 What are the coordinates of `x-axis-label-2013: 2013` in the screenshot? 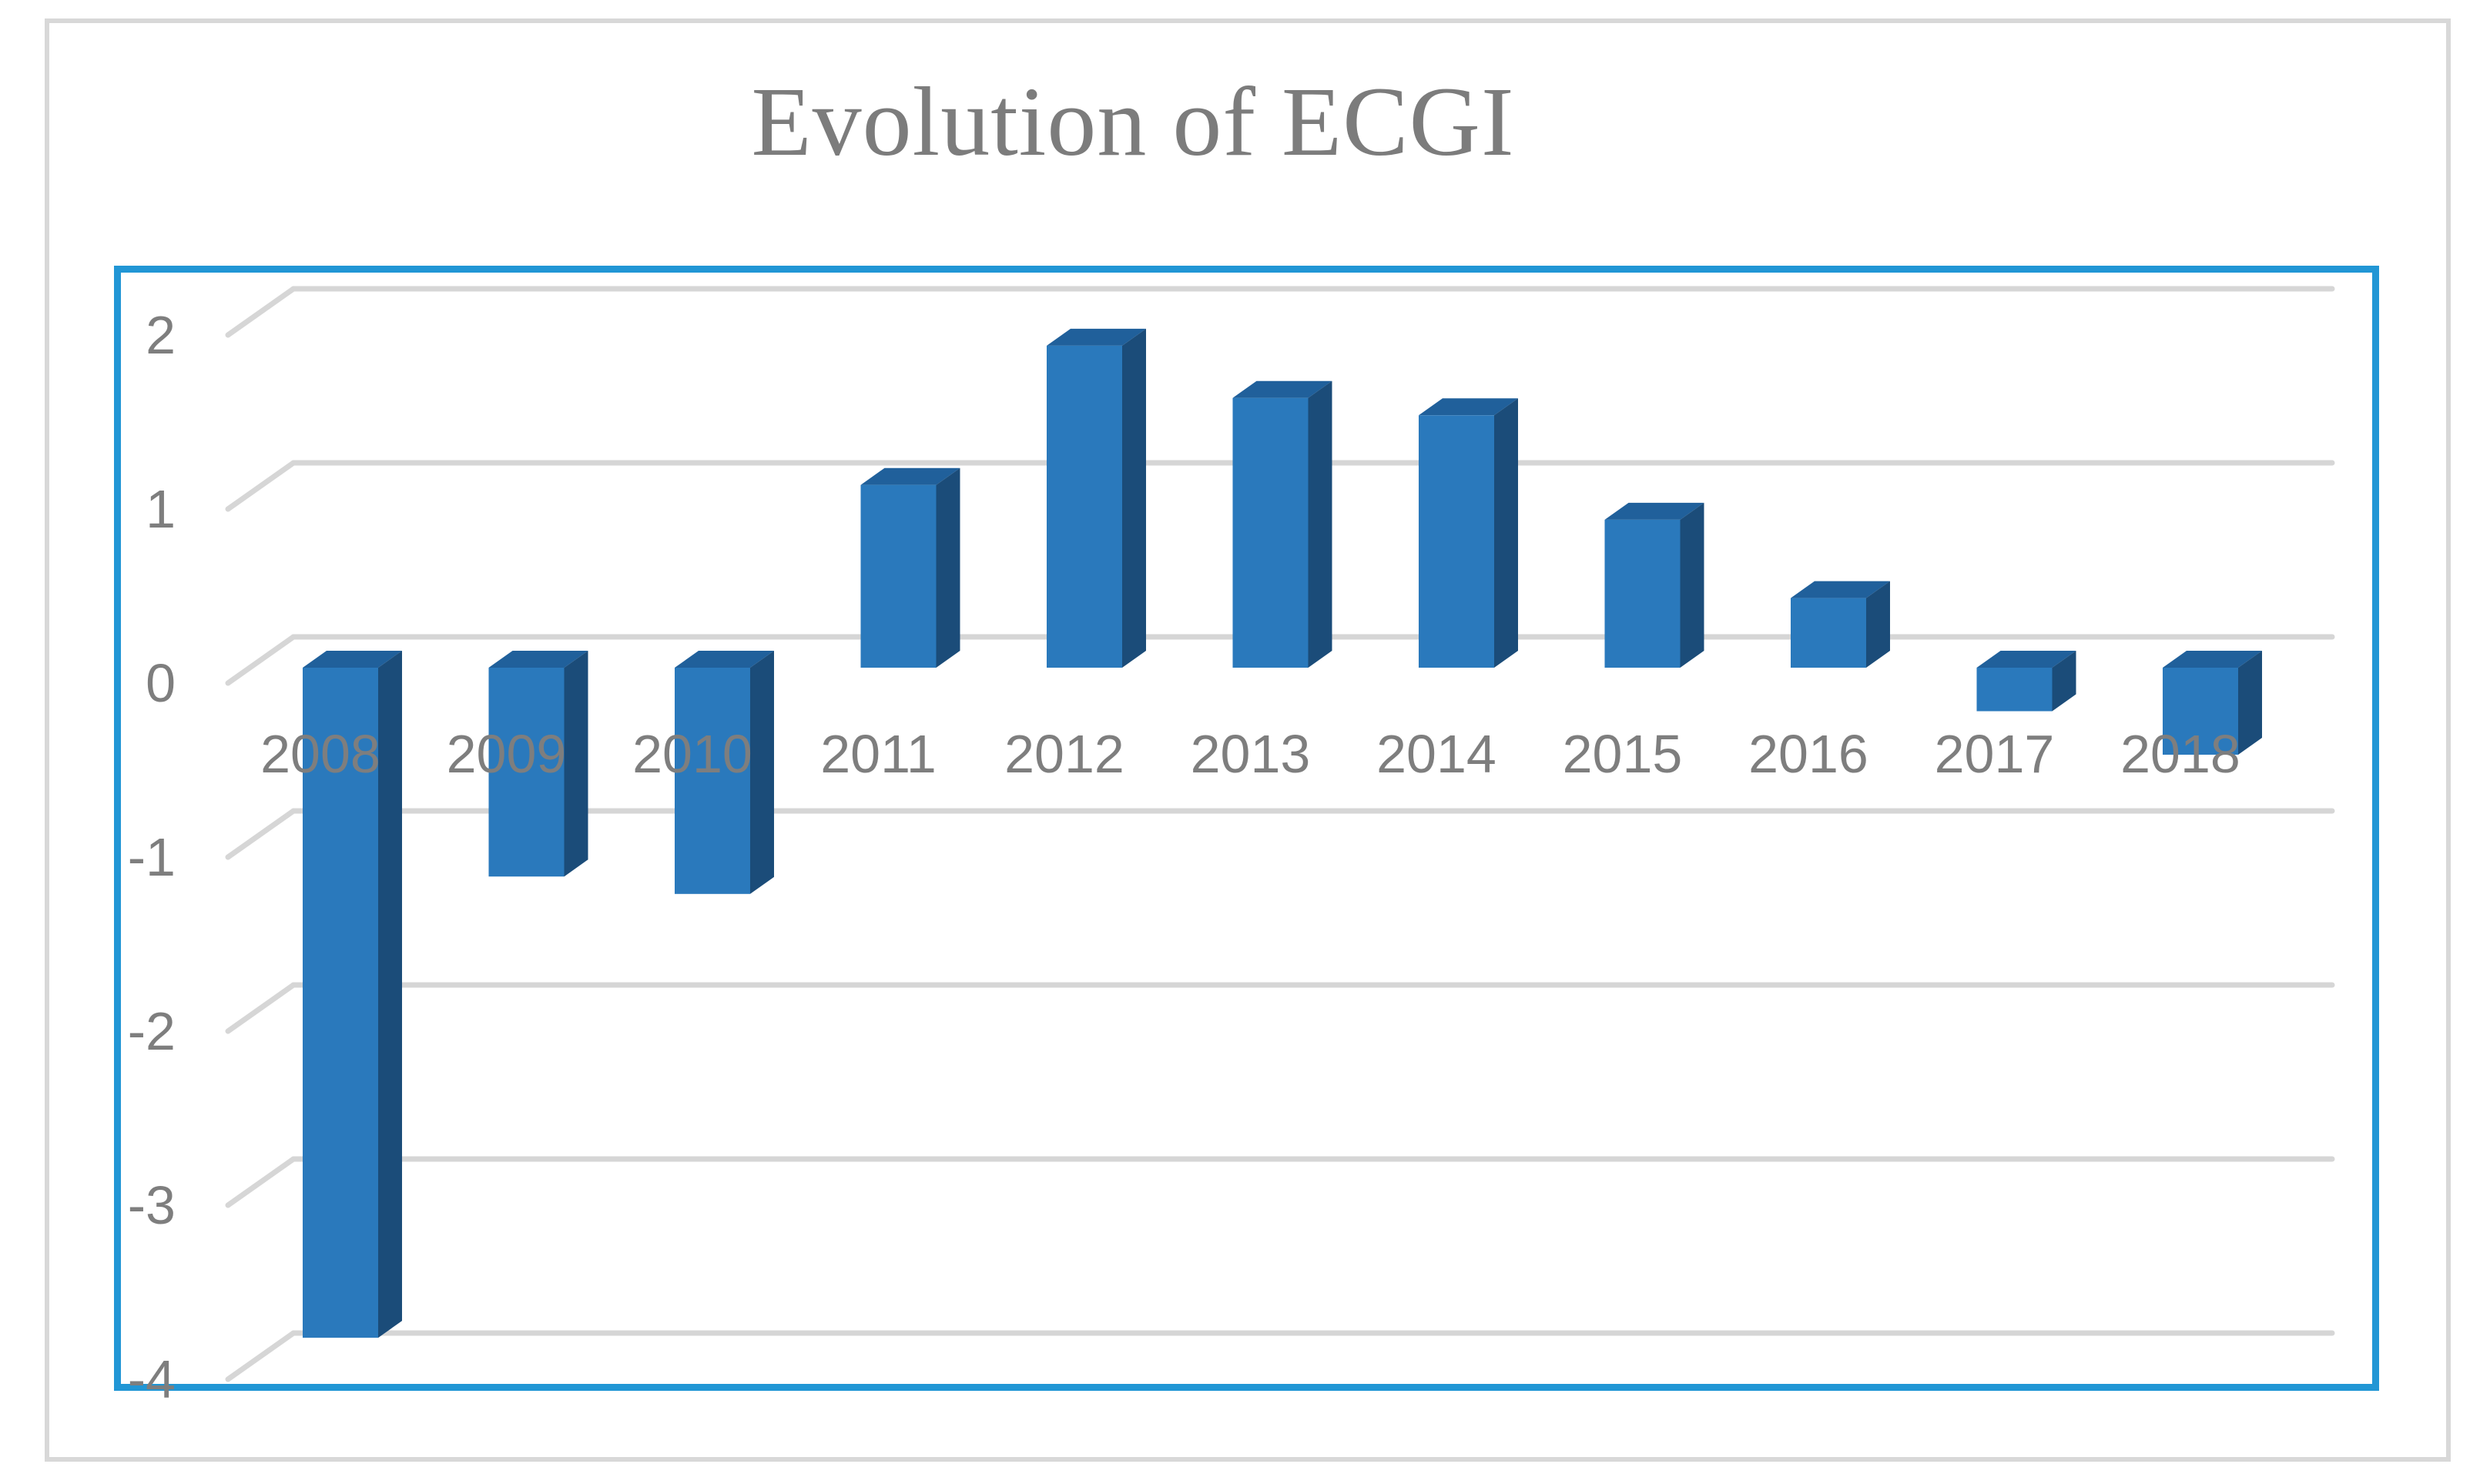 It's located at (1251, 754).